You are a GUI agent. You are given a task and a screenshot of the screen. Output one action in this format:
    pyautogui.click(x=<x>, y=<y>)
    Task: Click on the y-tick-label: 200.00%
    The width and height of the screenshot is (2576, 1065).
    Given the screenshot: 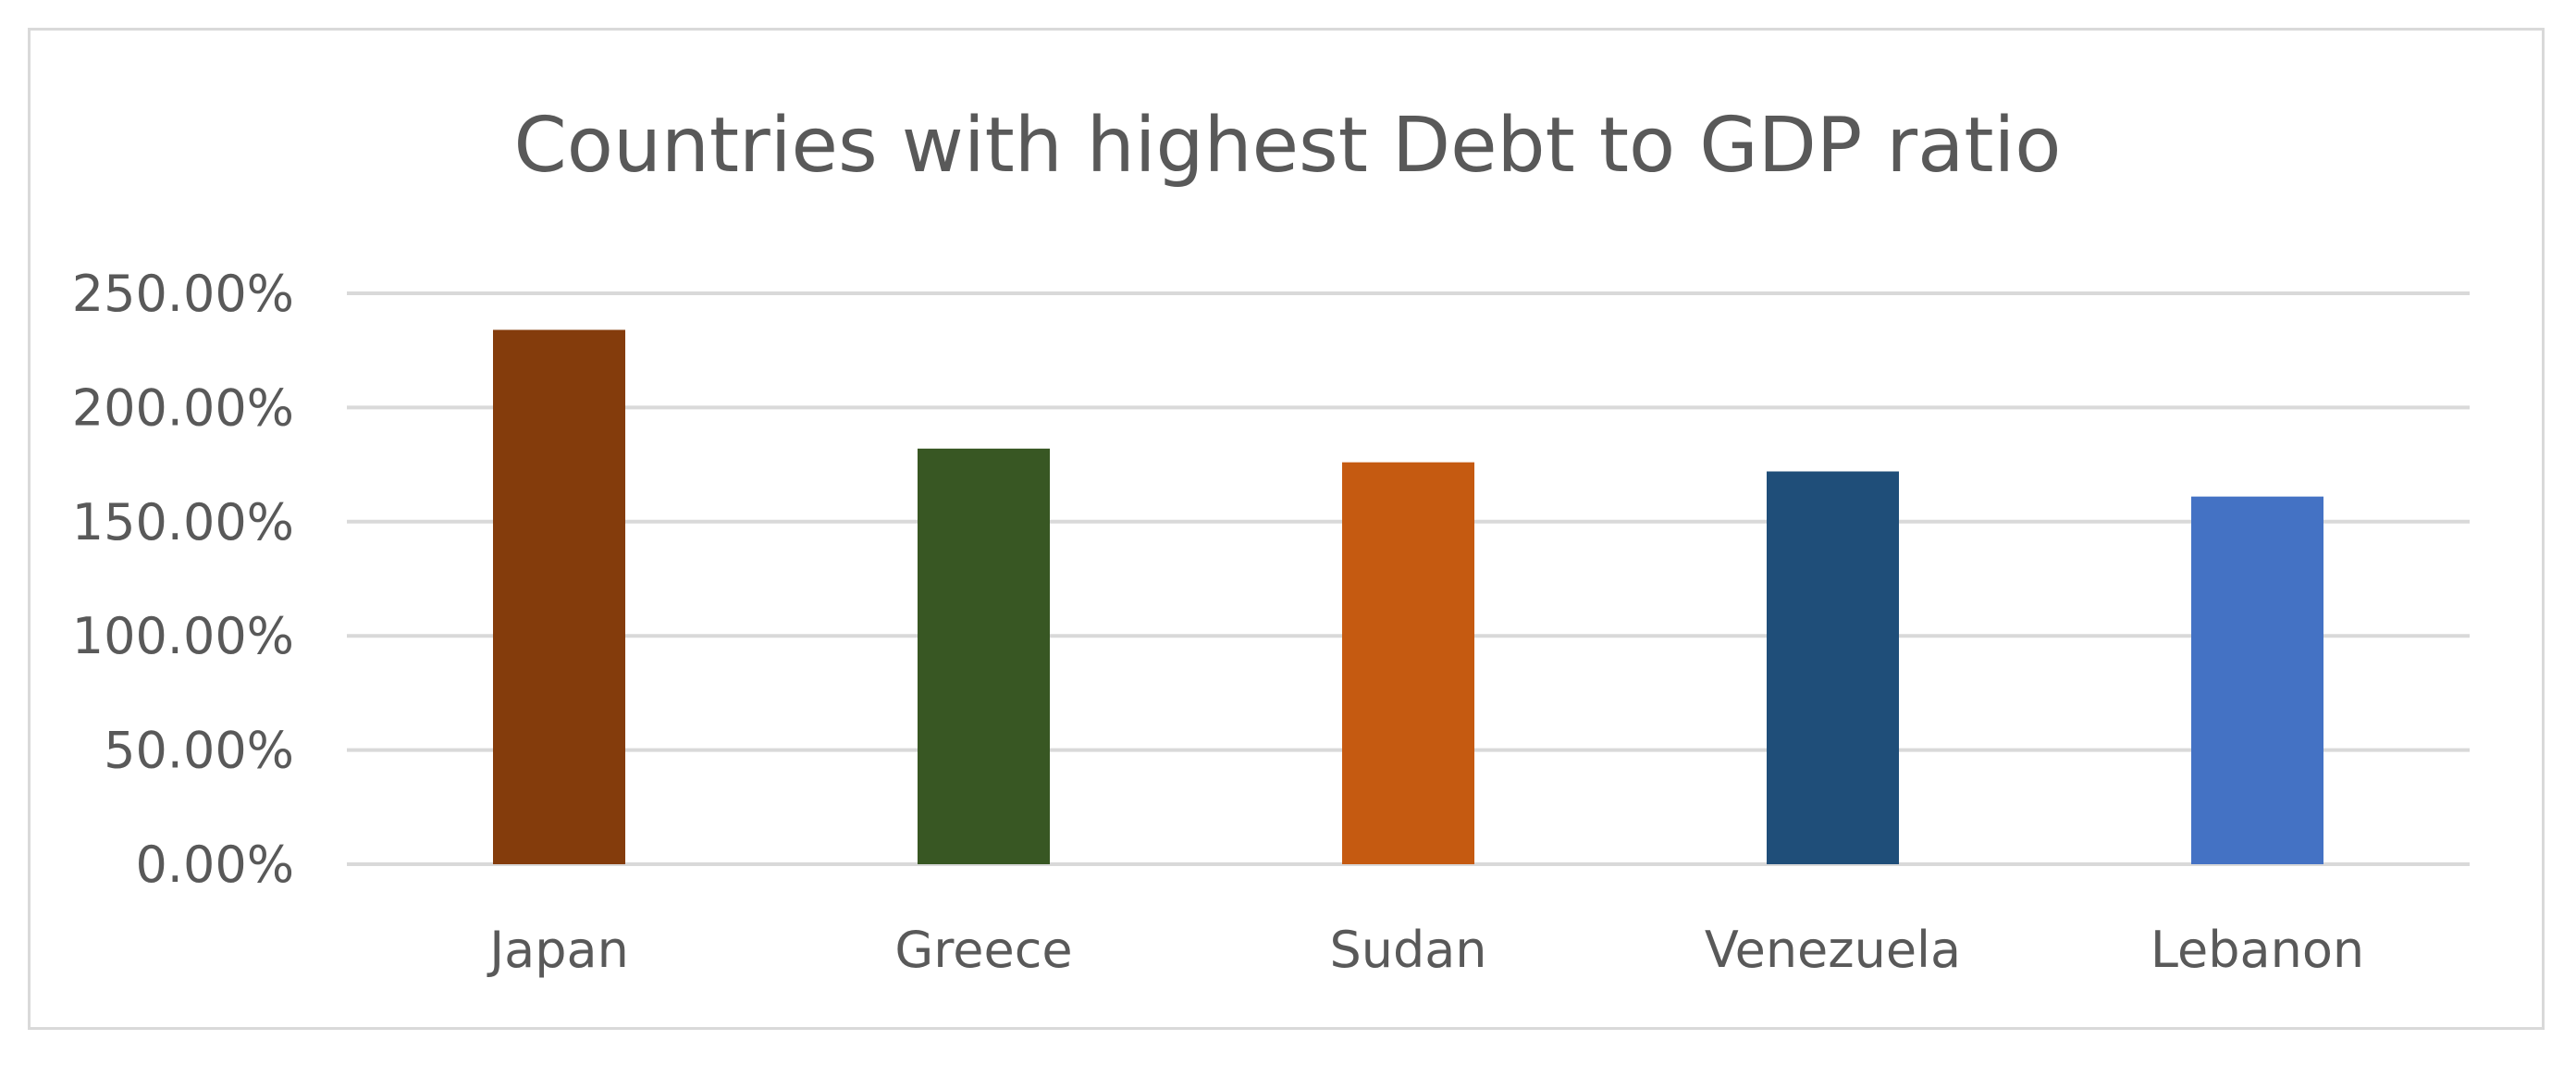 What is the action you would take?
    pyautogui.click(x=183, y=407)
    